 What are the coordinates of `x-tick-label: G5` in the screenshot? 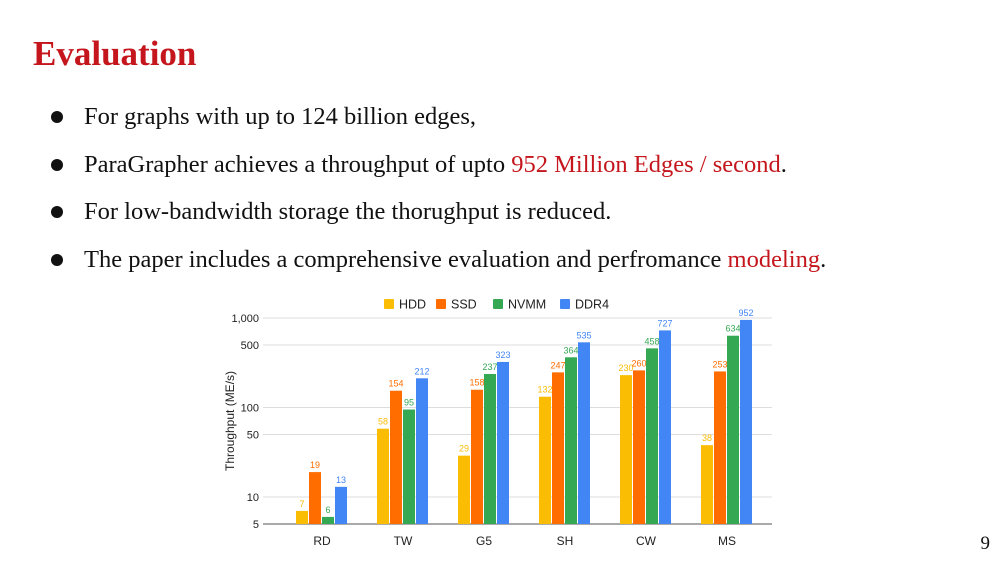 It's located at (484, 541).